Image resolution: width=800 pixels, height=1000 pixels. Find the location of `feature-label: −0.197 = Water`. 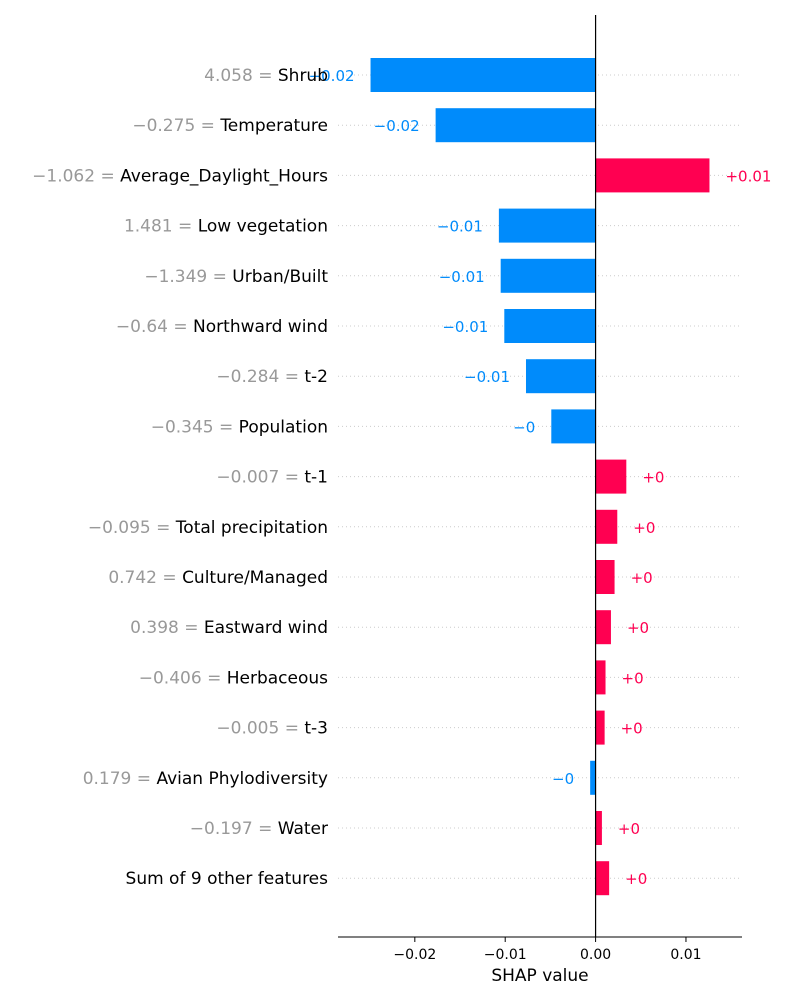

feature-label: −0.197 = Water is located at coordinates (259, 829).